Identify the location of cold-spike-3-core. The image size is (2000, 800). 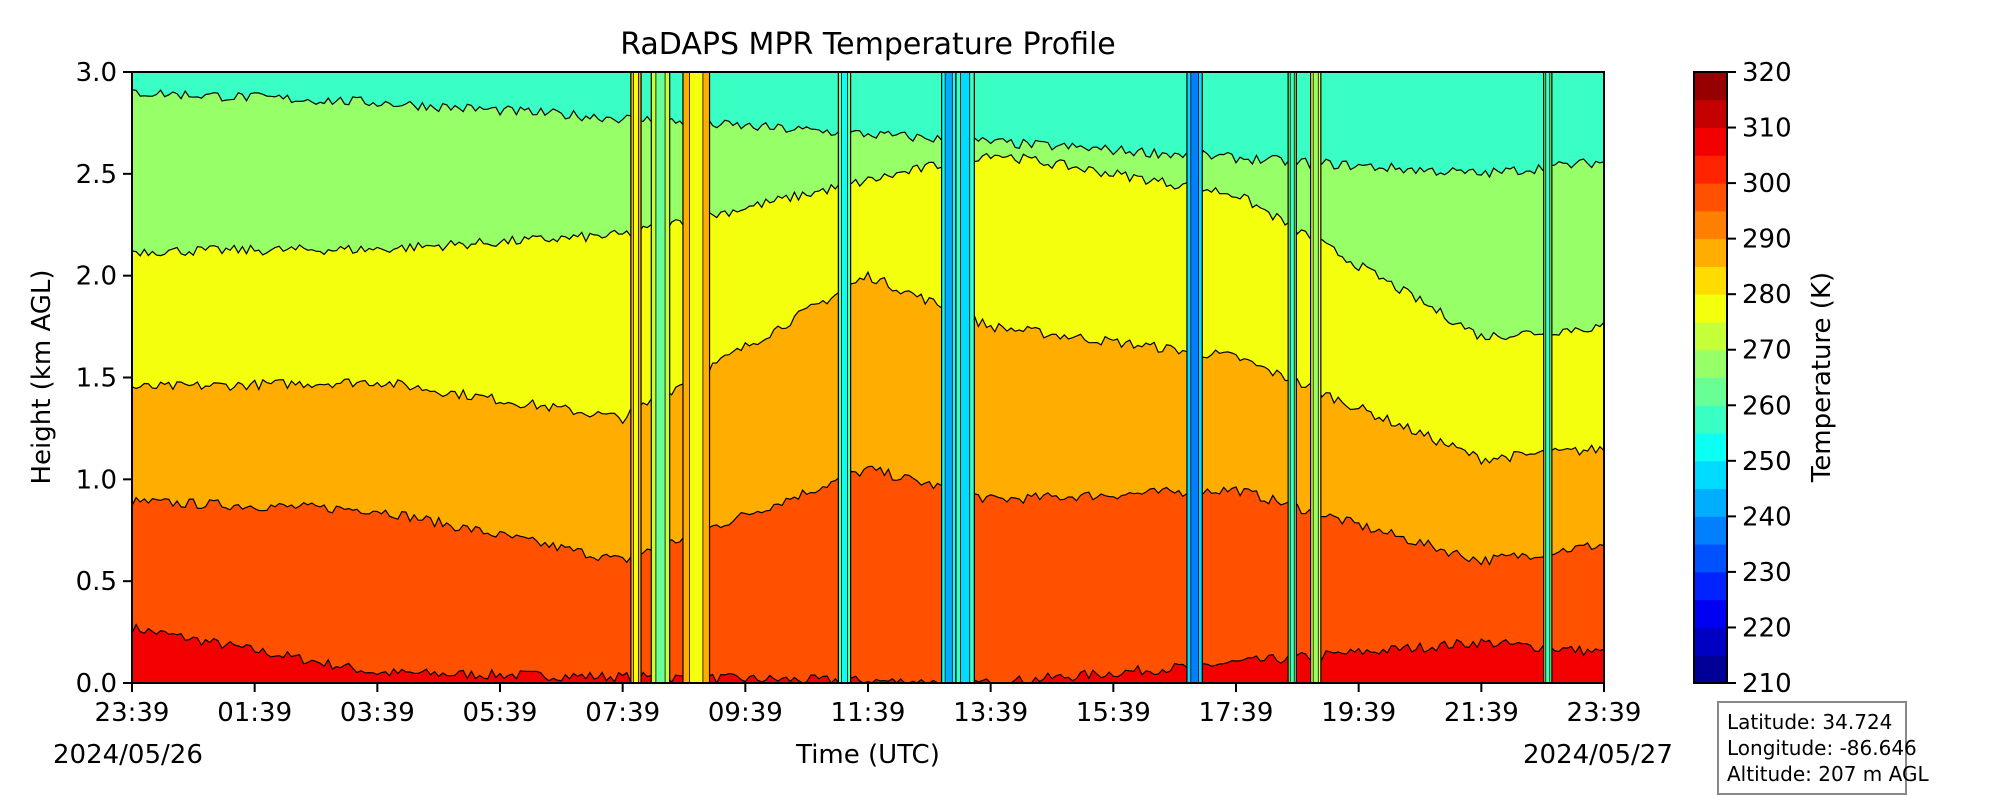
(696, 377).